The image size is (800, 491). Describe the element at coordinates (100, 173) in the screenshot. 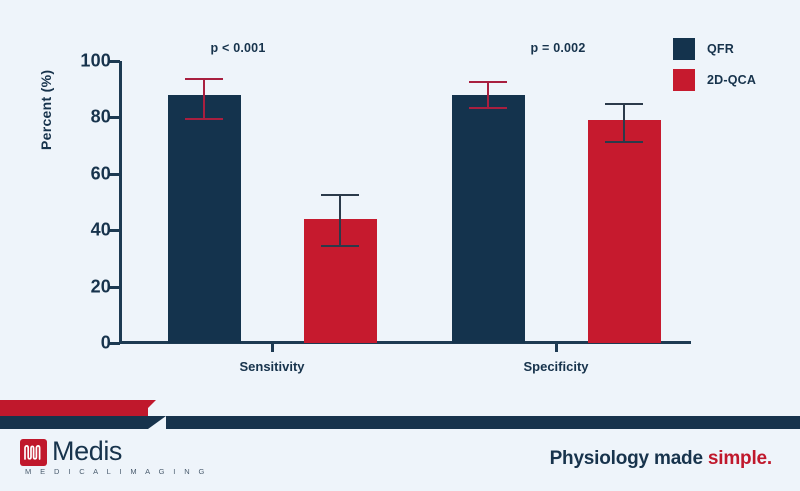

I see `y-tick-label: 60` at that location.